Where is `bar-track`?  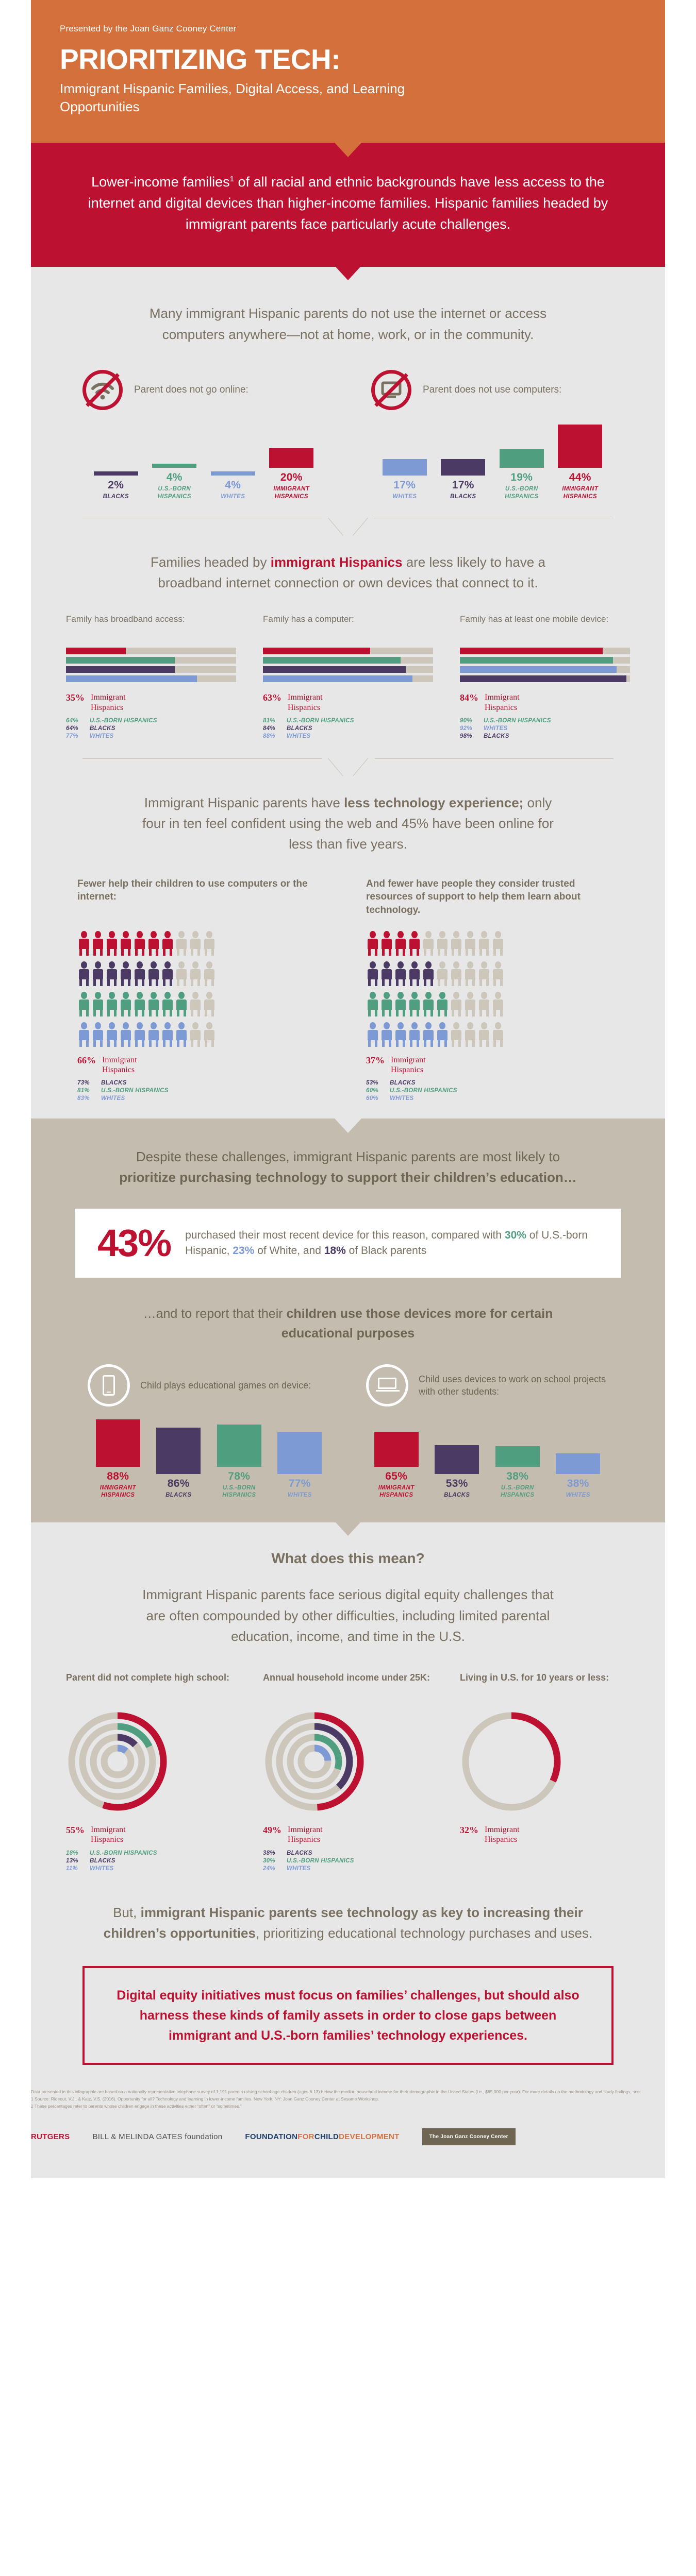
bar-track is located at coordinates (348, 660).